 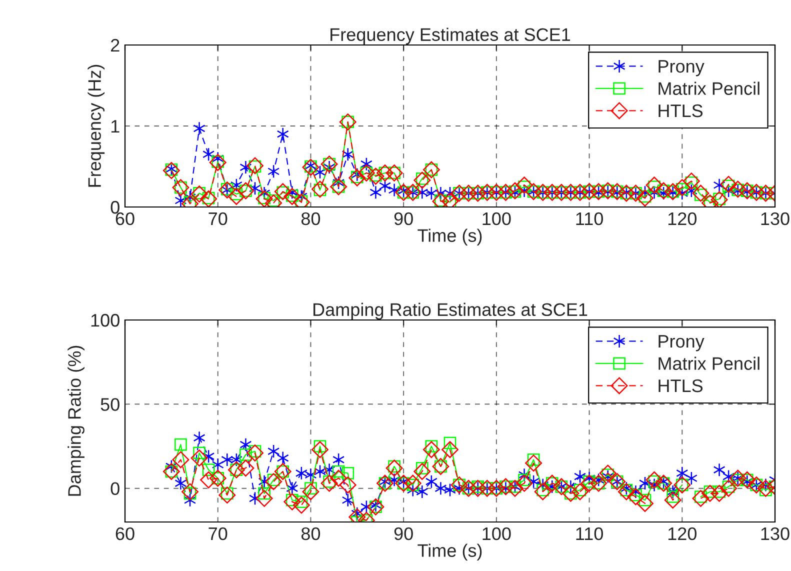 I want to click on y-tick-label: 1, so click(x=115, y=126).